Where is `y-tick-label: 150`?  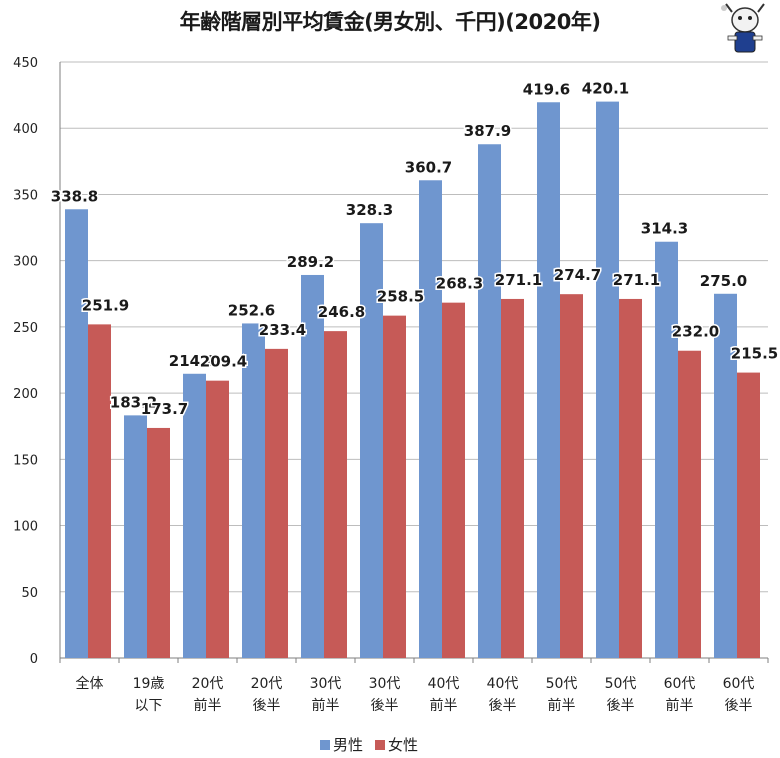 y-tick-label: 150 is located at coordinates (25, 460).